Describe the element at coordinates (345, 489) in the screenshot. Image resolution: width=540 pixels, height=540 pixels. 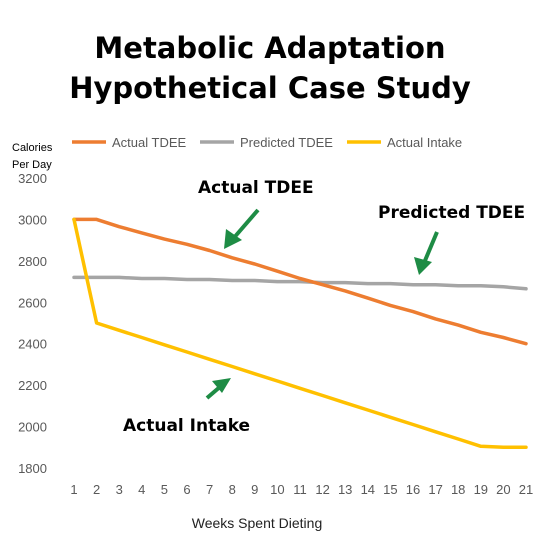
I see `x-tick-label: 13` at that location.